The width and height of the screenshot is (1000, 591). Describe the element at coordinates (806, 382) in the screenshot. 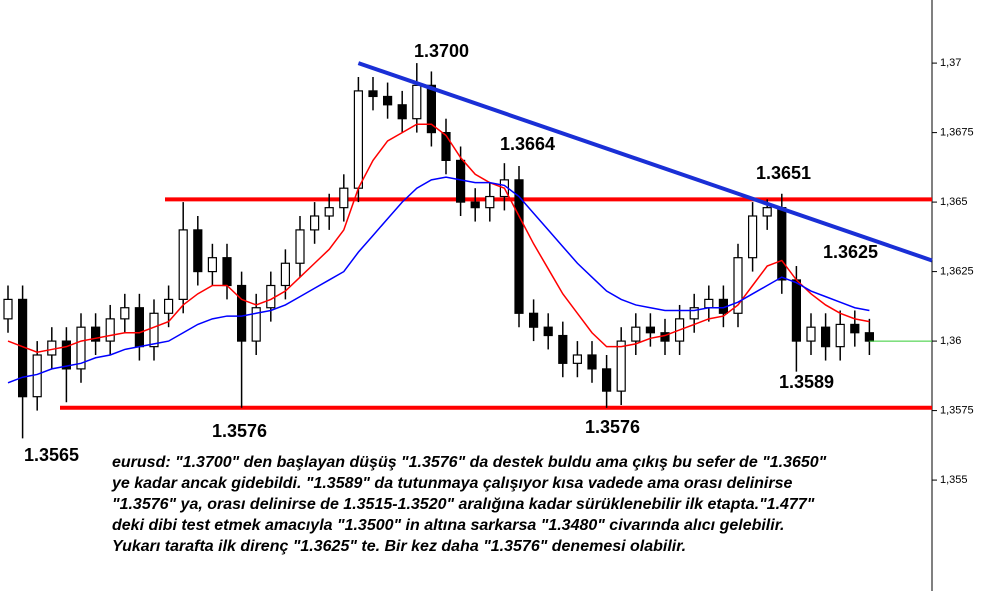

I see `price-annotation: 1.3589` at that location.